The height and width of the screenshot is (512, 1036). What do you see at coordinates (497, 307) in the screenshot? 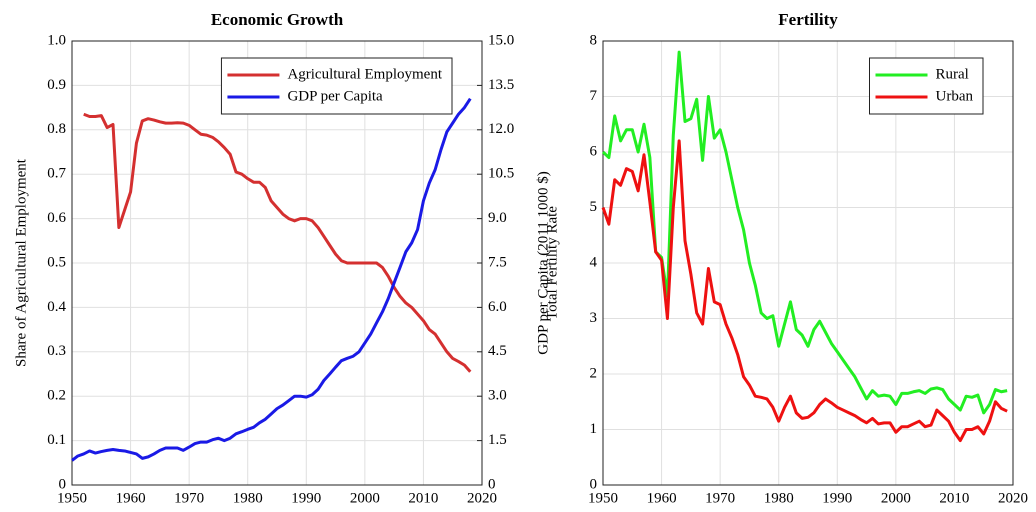
I see `y2-tick-label: 6.0` at bounding box center [497, 307].